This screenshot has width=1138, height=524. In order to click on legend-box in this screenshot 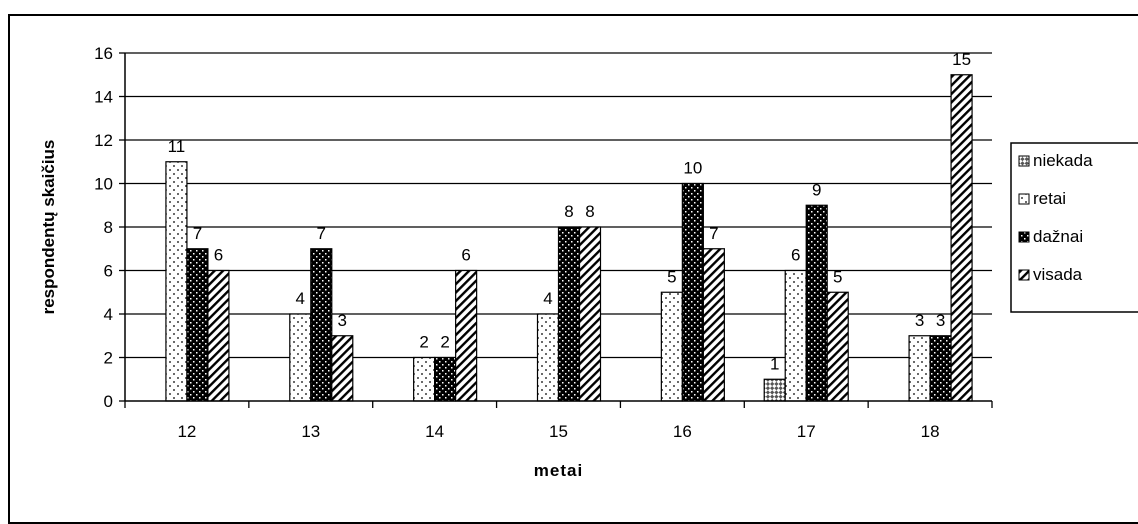, I will do `click(1074, 227)`.